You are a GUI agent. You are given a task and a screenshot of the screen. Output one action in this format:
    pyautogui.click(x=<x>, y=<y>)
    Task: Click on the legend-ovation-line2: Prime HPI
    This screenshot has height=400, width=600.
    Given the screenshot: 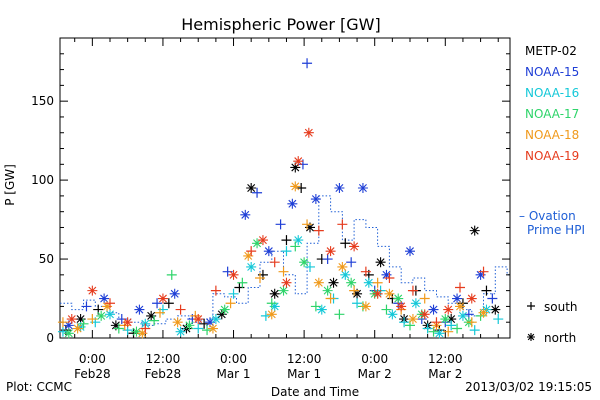 What is the action you would take?
    pyautogui.click(x=556, y=230)
    